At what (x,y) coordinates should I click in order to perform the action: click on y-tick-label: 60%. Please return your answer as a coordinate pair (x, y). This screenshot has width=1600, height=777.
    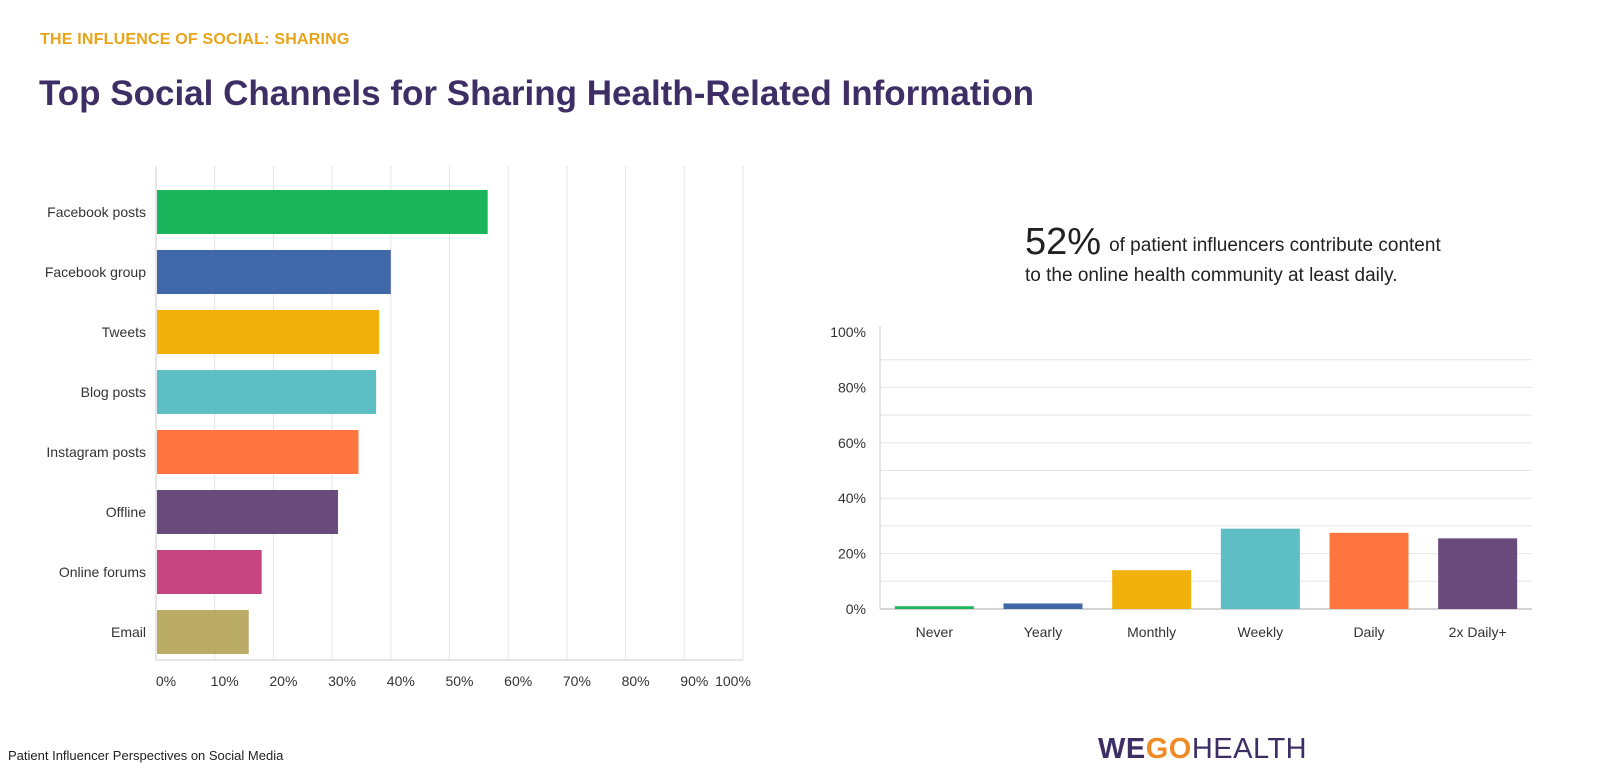
    Looking at the image, I should click on (852, 443).